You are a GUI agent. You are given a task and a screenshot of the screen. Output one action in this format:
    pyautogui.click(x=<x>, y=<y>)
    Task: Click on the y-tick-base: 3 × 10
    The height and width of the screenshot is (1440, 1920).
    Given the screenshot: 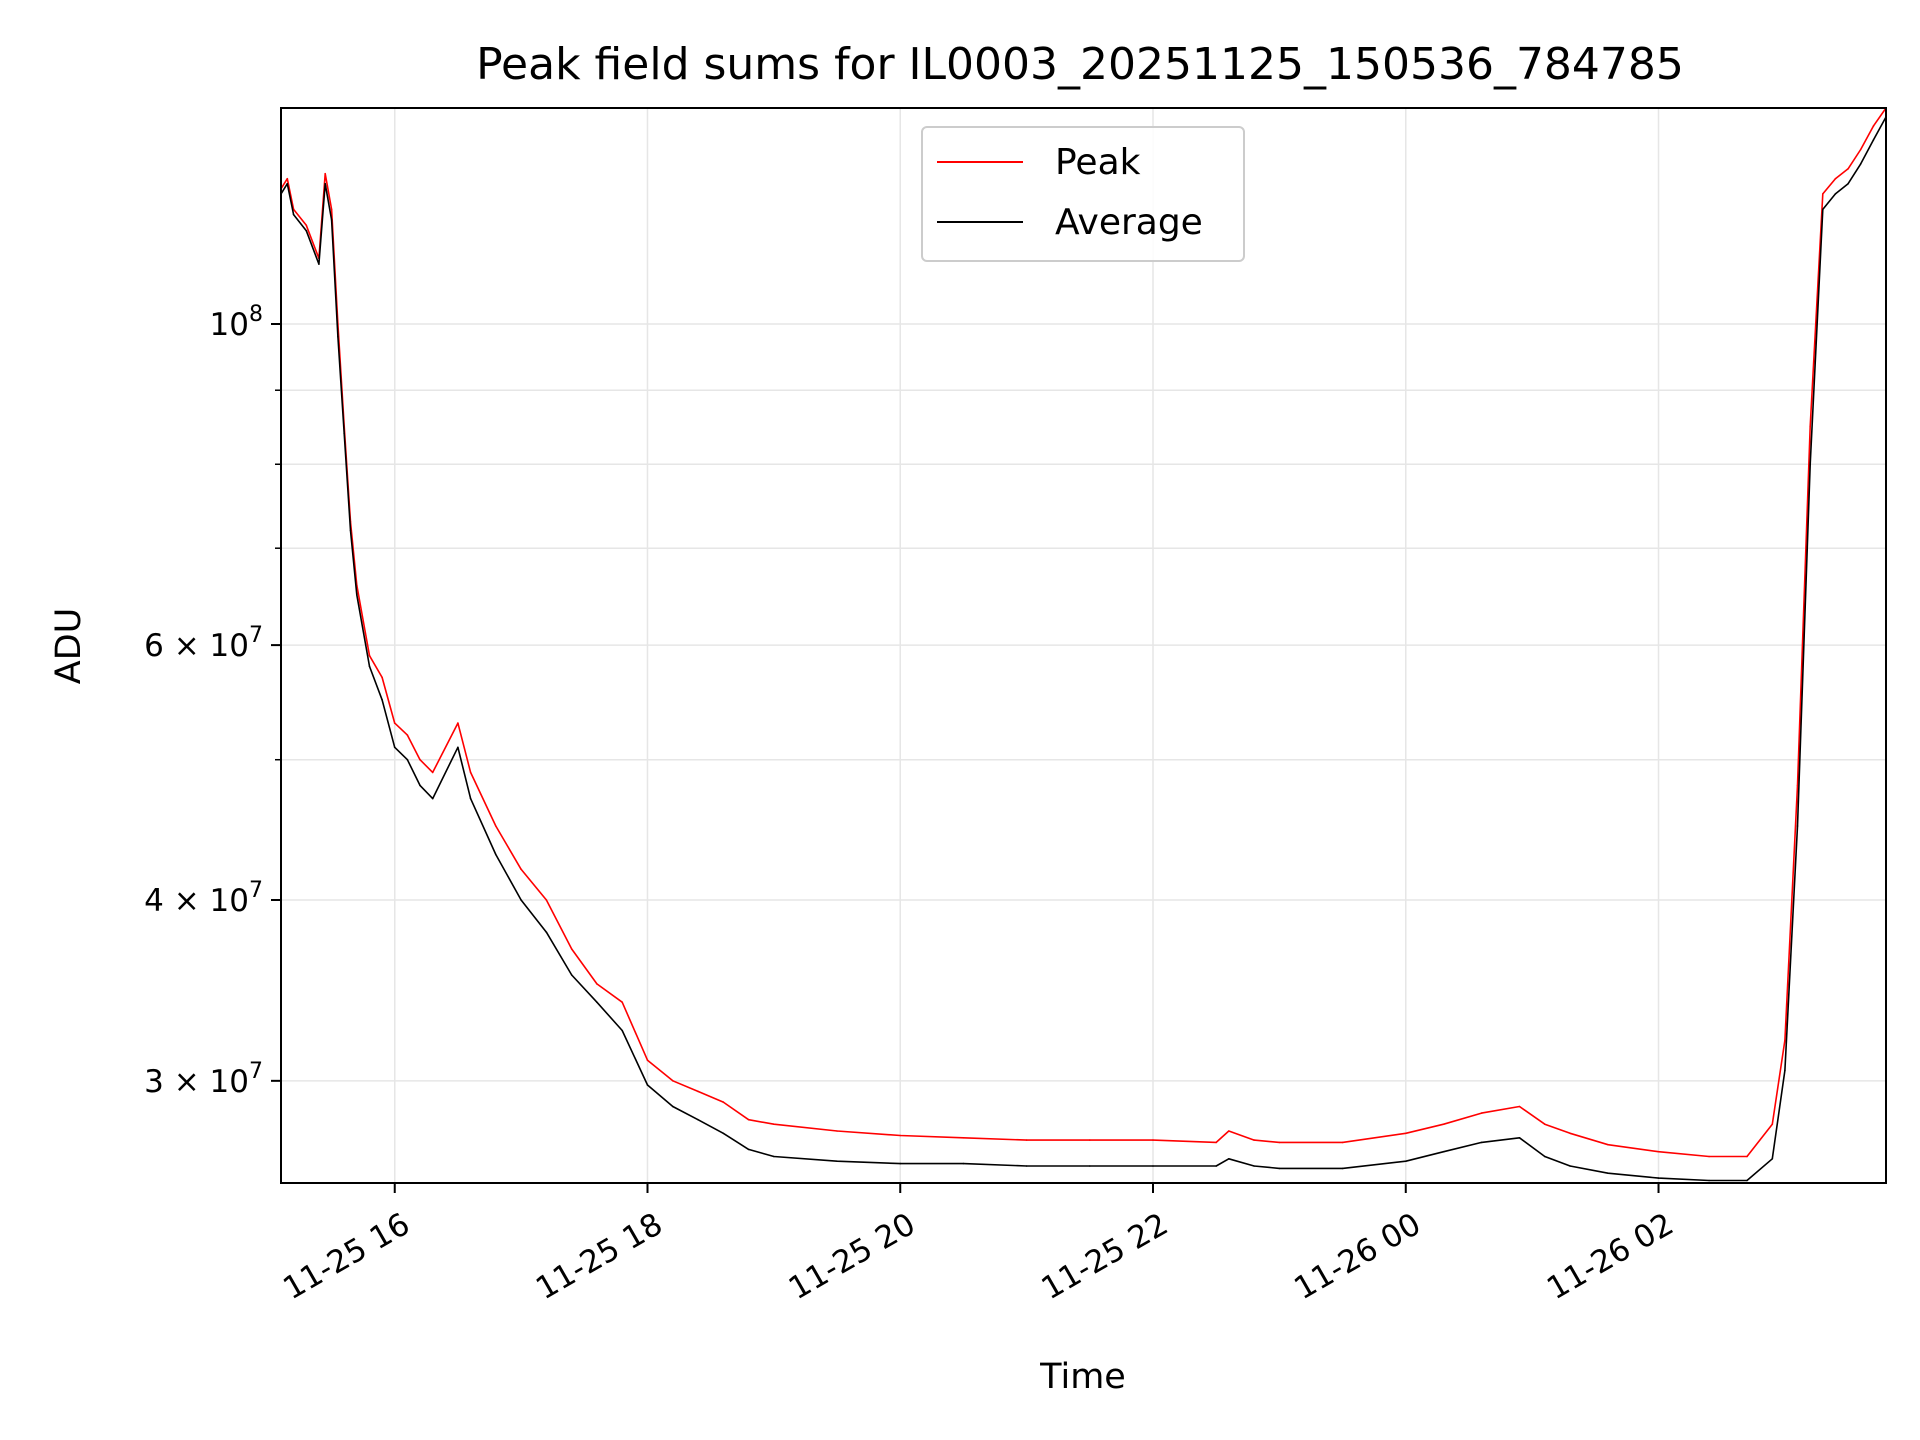 What is the action you would take?
    pyautogui.click(x=196, y=1082)
    